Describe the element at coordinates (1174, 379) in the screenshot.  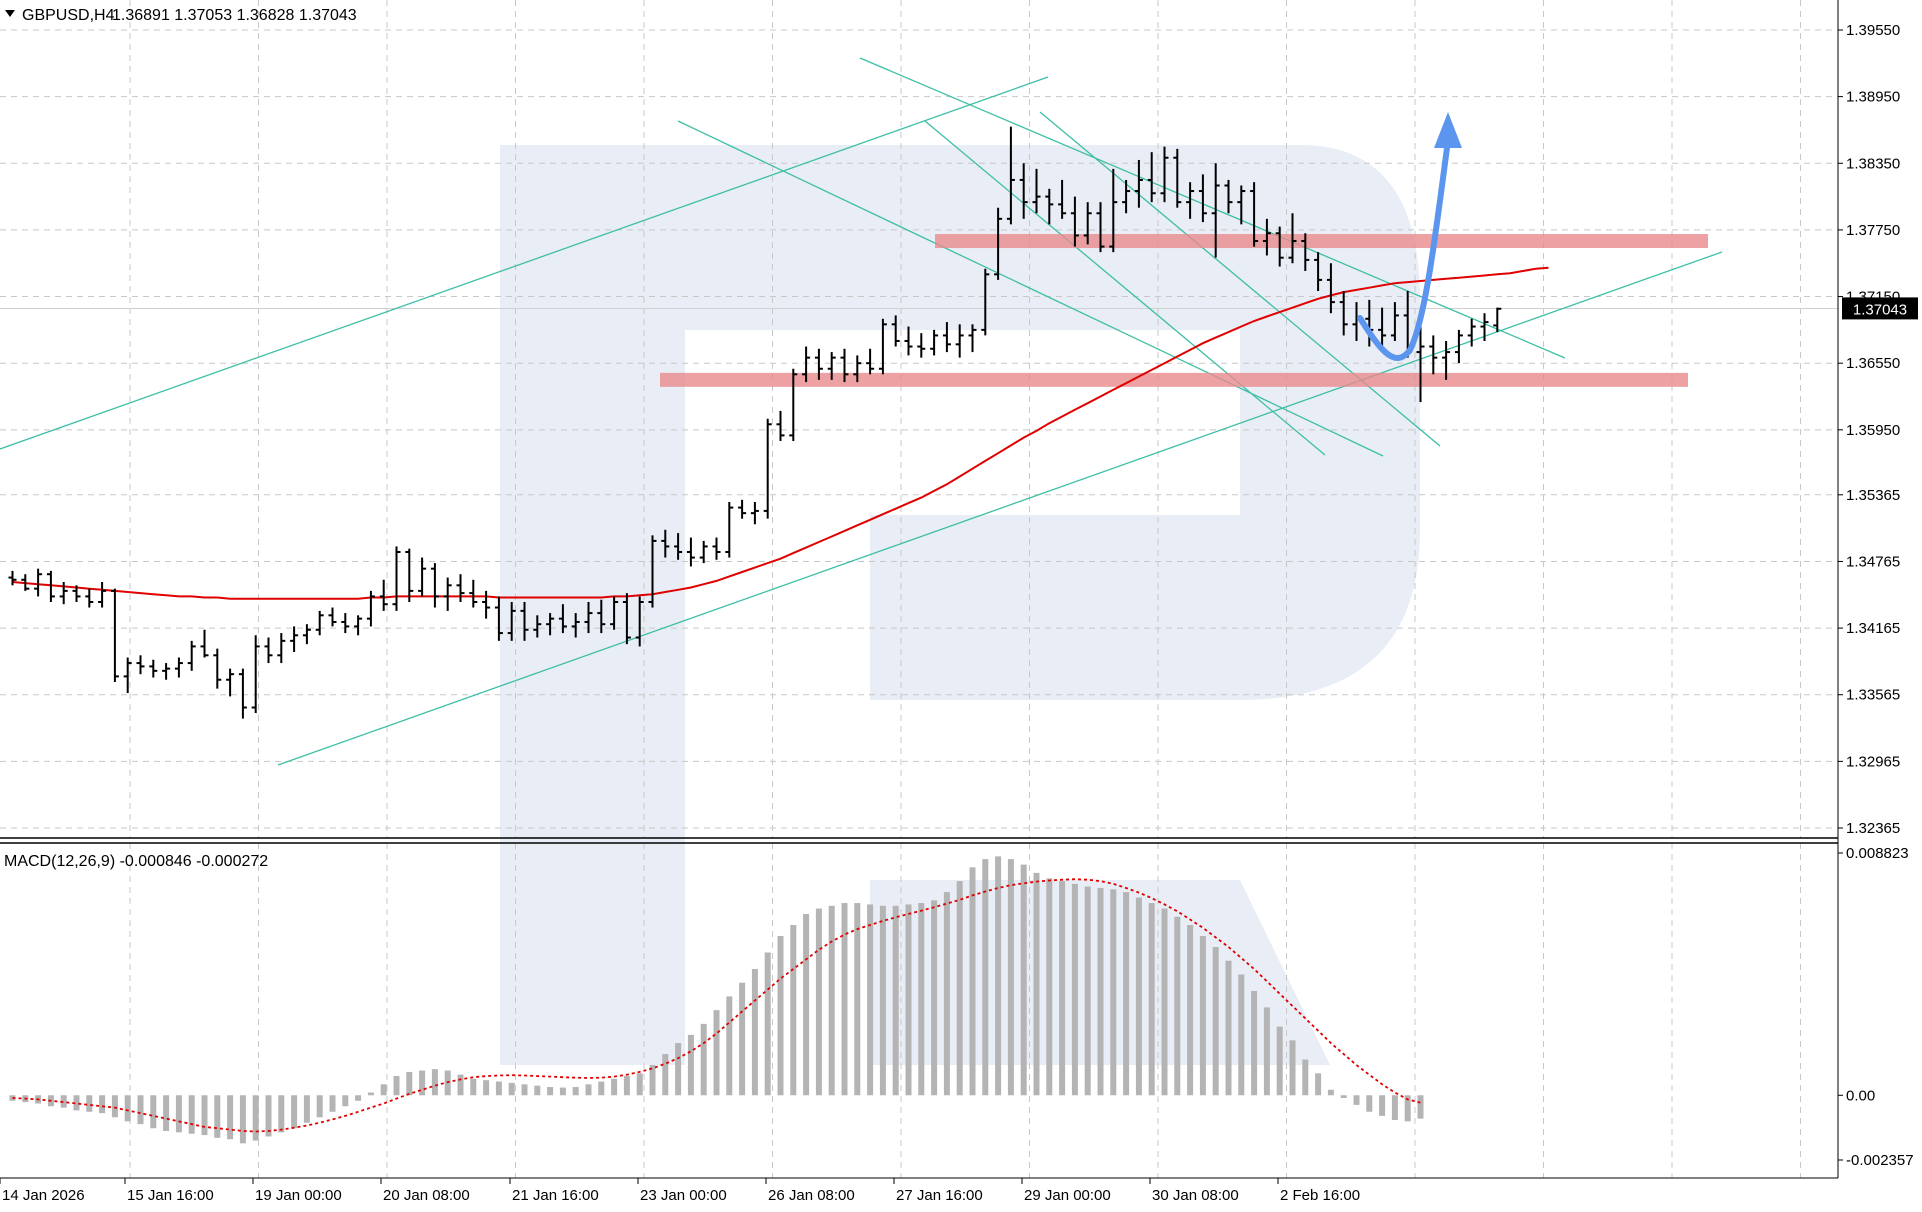
I see `support-zone` at that location.